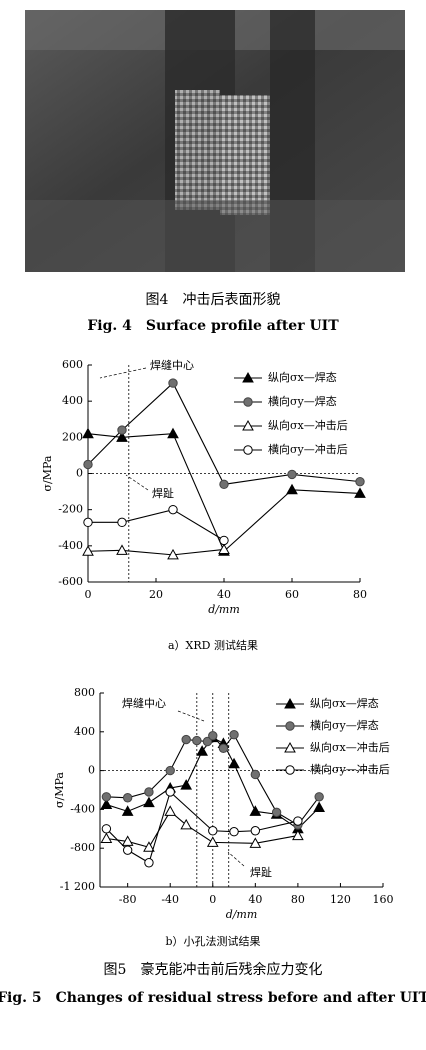 Image resolution: width=426 pixels, height=1050 pixels. I want to click on y-tick-label: 400, so click(72, 400).